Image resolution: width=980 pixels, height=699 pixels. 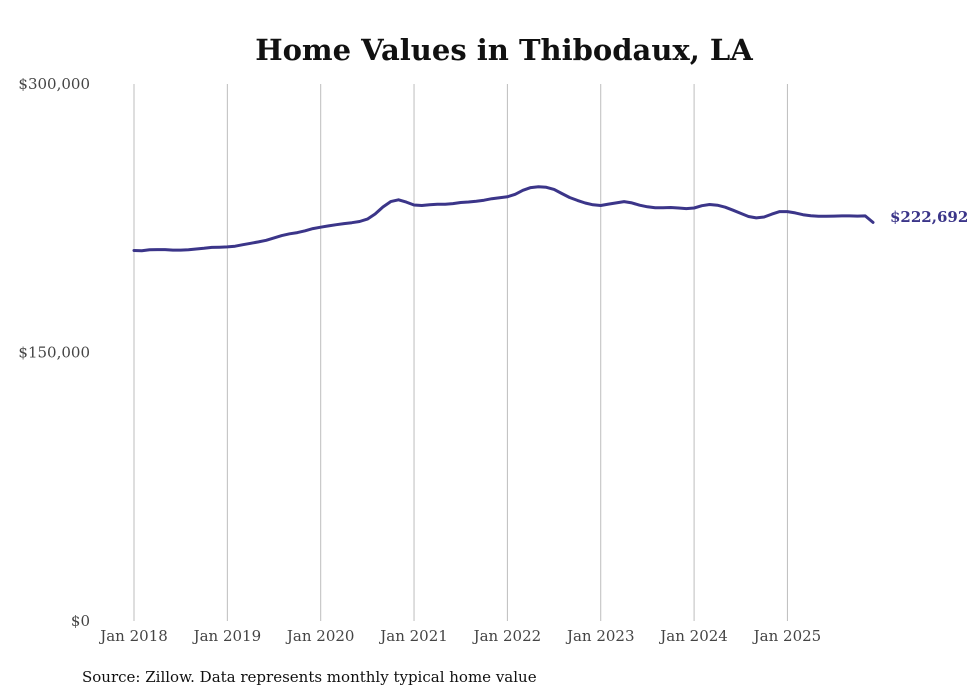 I want to click on x-tick-label-0: Jan 2018, so click(x=133, y=636).